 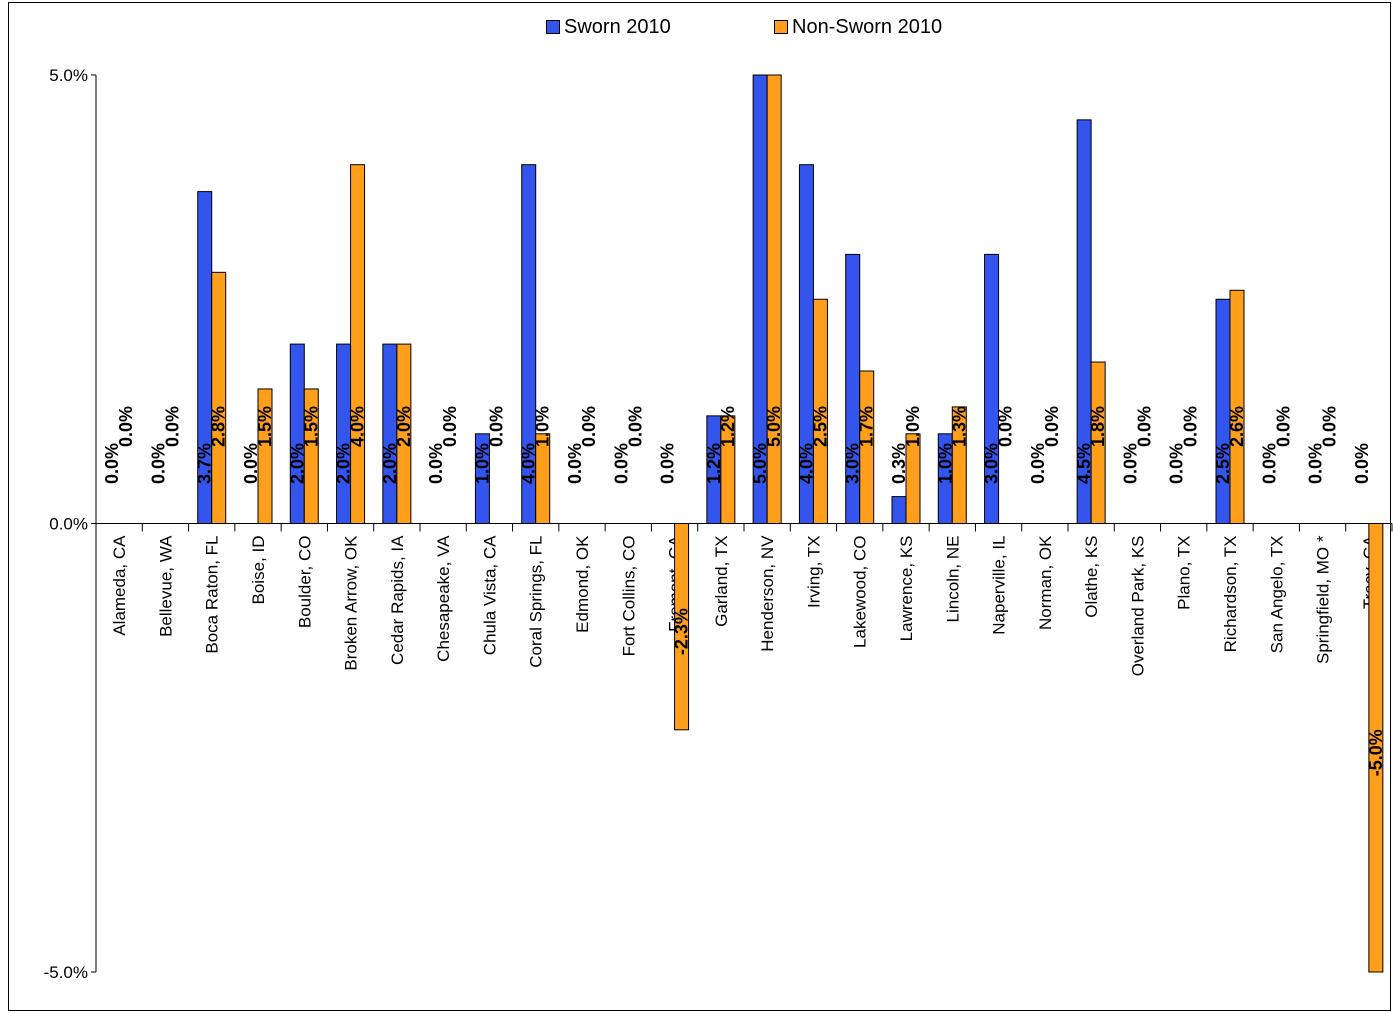 What do you see at coordinates (1276, 595) in the screenshot?
I see `category-label: San Angelo, TX` at bounding box center [1276, 595].